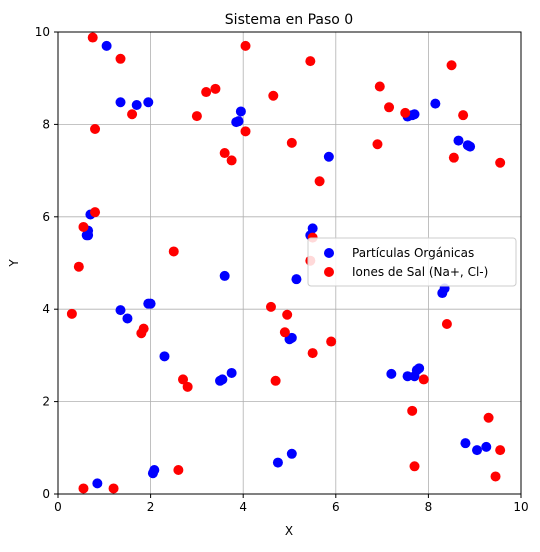 The height and width of the screenshot is (552, 540). Describe the element at coordinates (46, 494) in the screenshot. I see `y-tick-label: 0` at that location.